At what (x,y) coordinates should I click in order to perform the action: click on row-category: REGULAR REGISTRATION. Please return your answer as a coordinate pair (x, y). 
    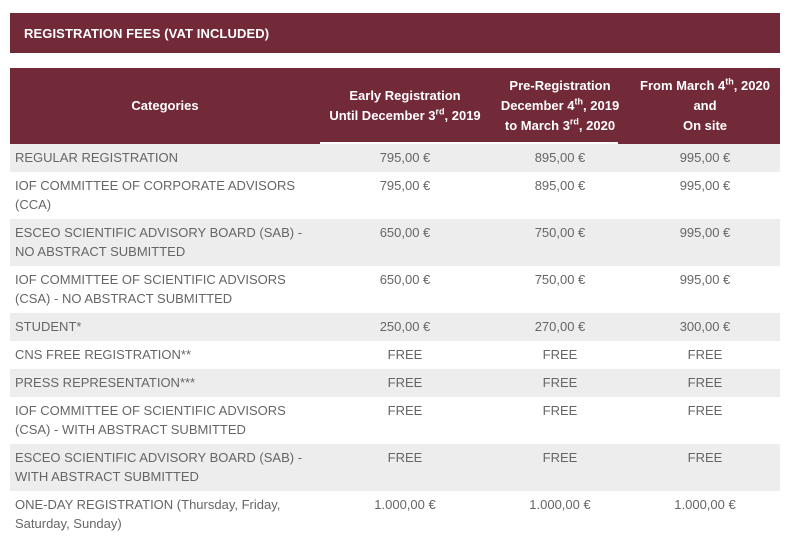
    Looking at the image, I should click on (165, 158).